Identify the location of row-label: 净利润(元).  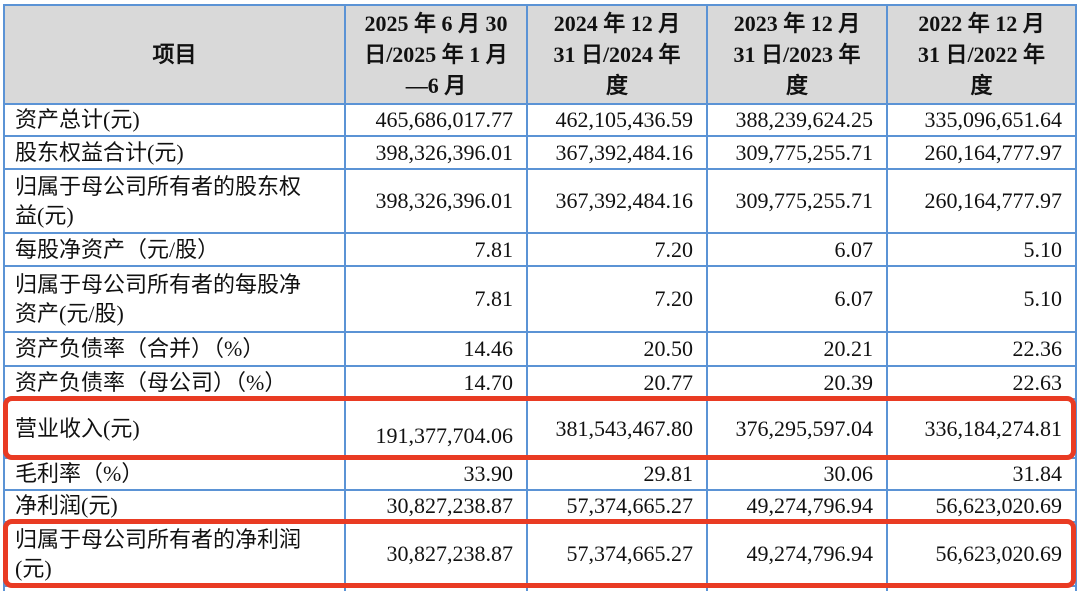
(175, 506).